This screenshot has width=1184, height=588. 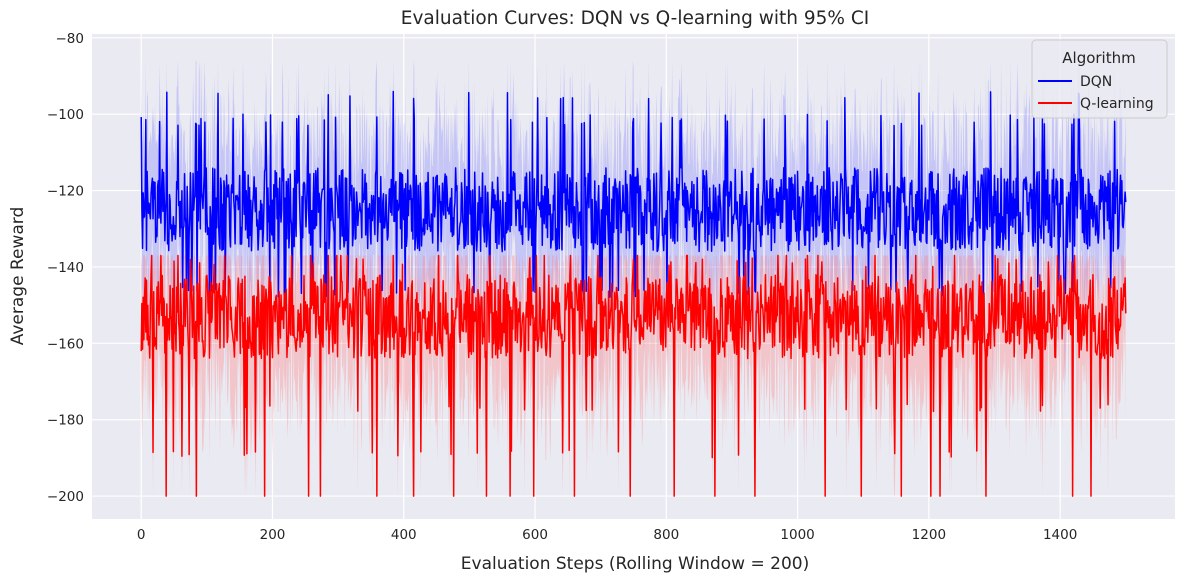 I want to click on x-tick-label: 400, so click(x=404, y=535).